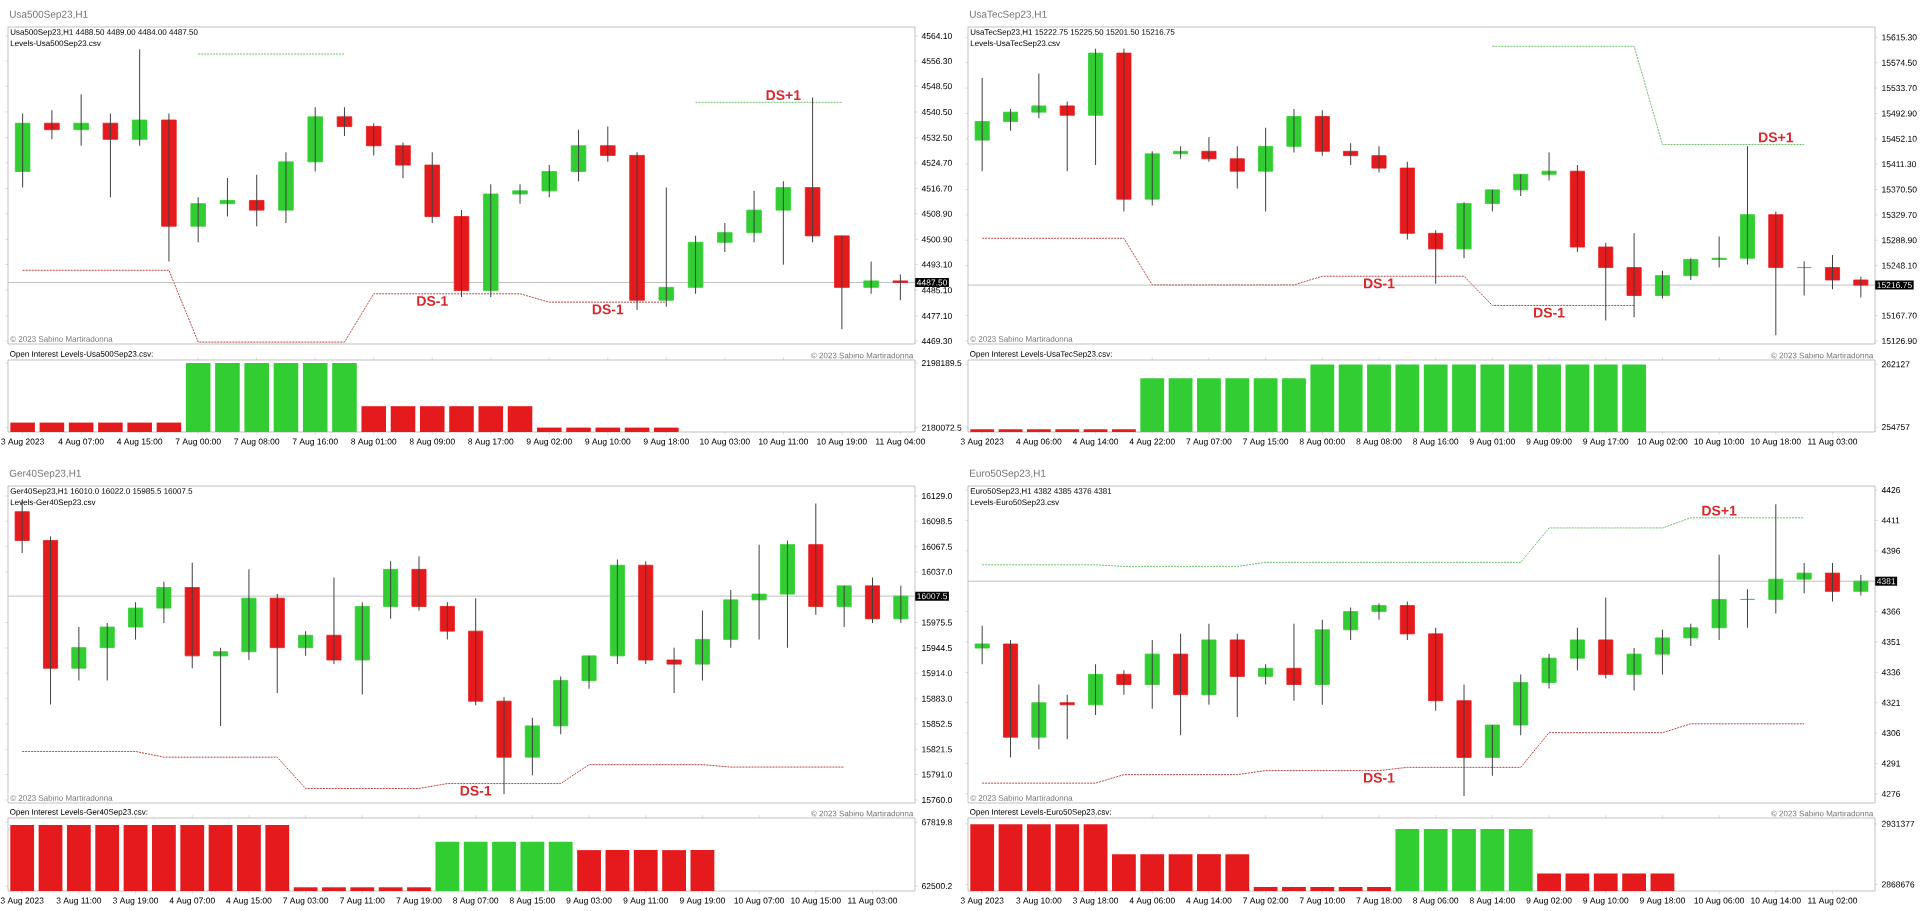  Describe the element at coordinates (936, 36) in the screenshot. I see `y-tick-label: 4564.10` at that location.